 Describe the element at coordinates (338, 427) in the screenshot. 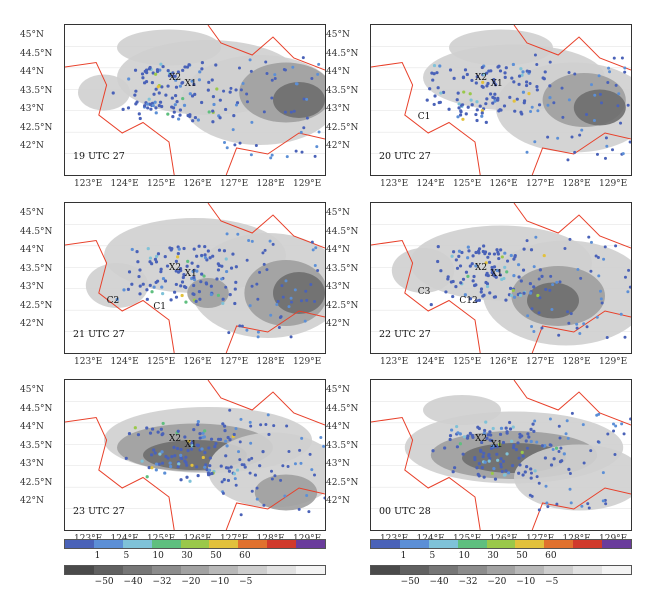

I see `lat-label: 44°N` at that location.